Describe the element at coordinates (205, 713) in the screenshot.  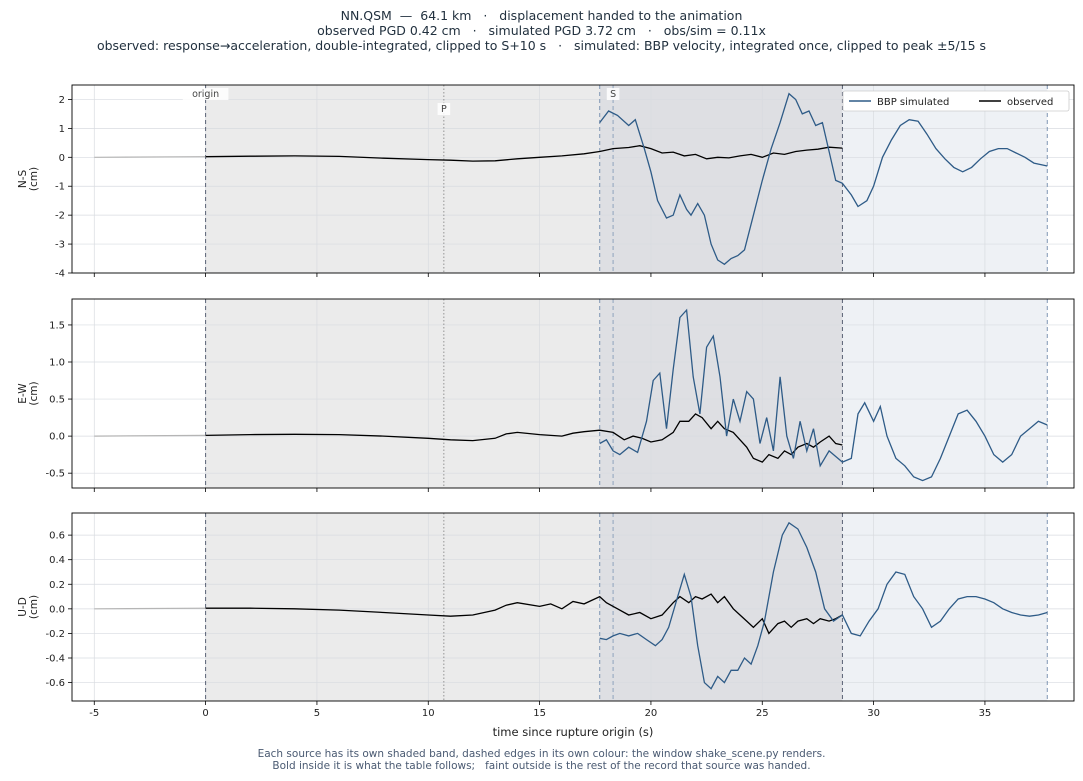
I see `x-tick-label: 0` at that location.